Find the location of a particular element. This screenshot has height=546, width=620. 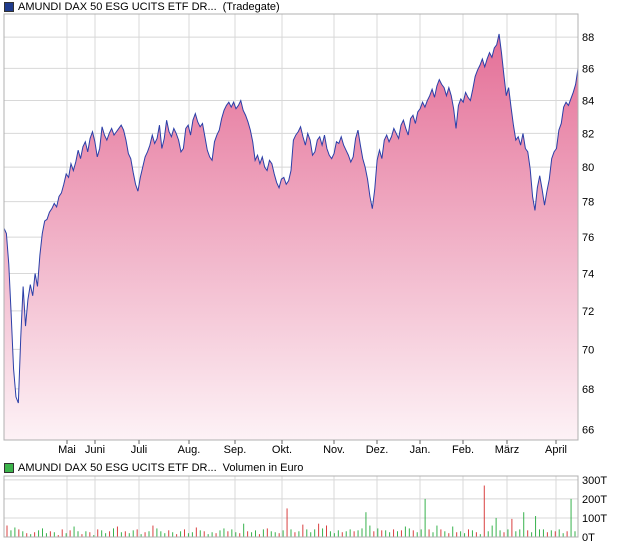

price-y-tick-label: 86 is located at coordinates (588, 69).